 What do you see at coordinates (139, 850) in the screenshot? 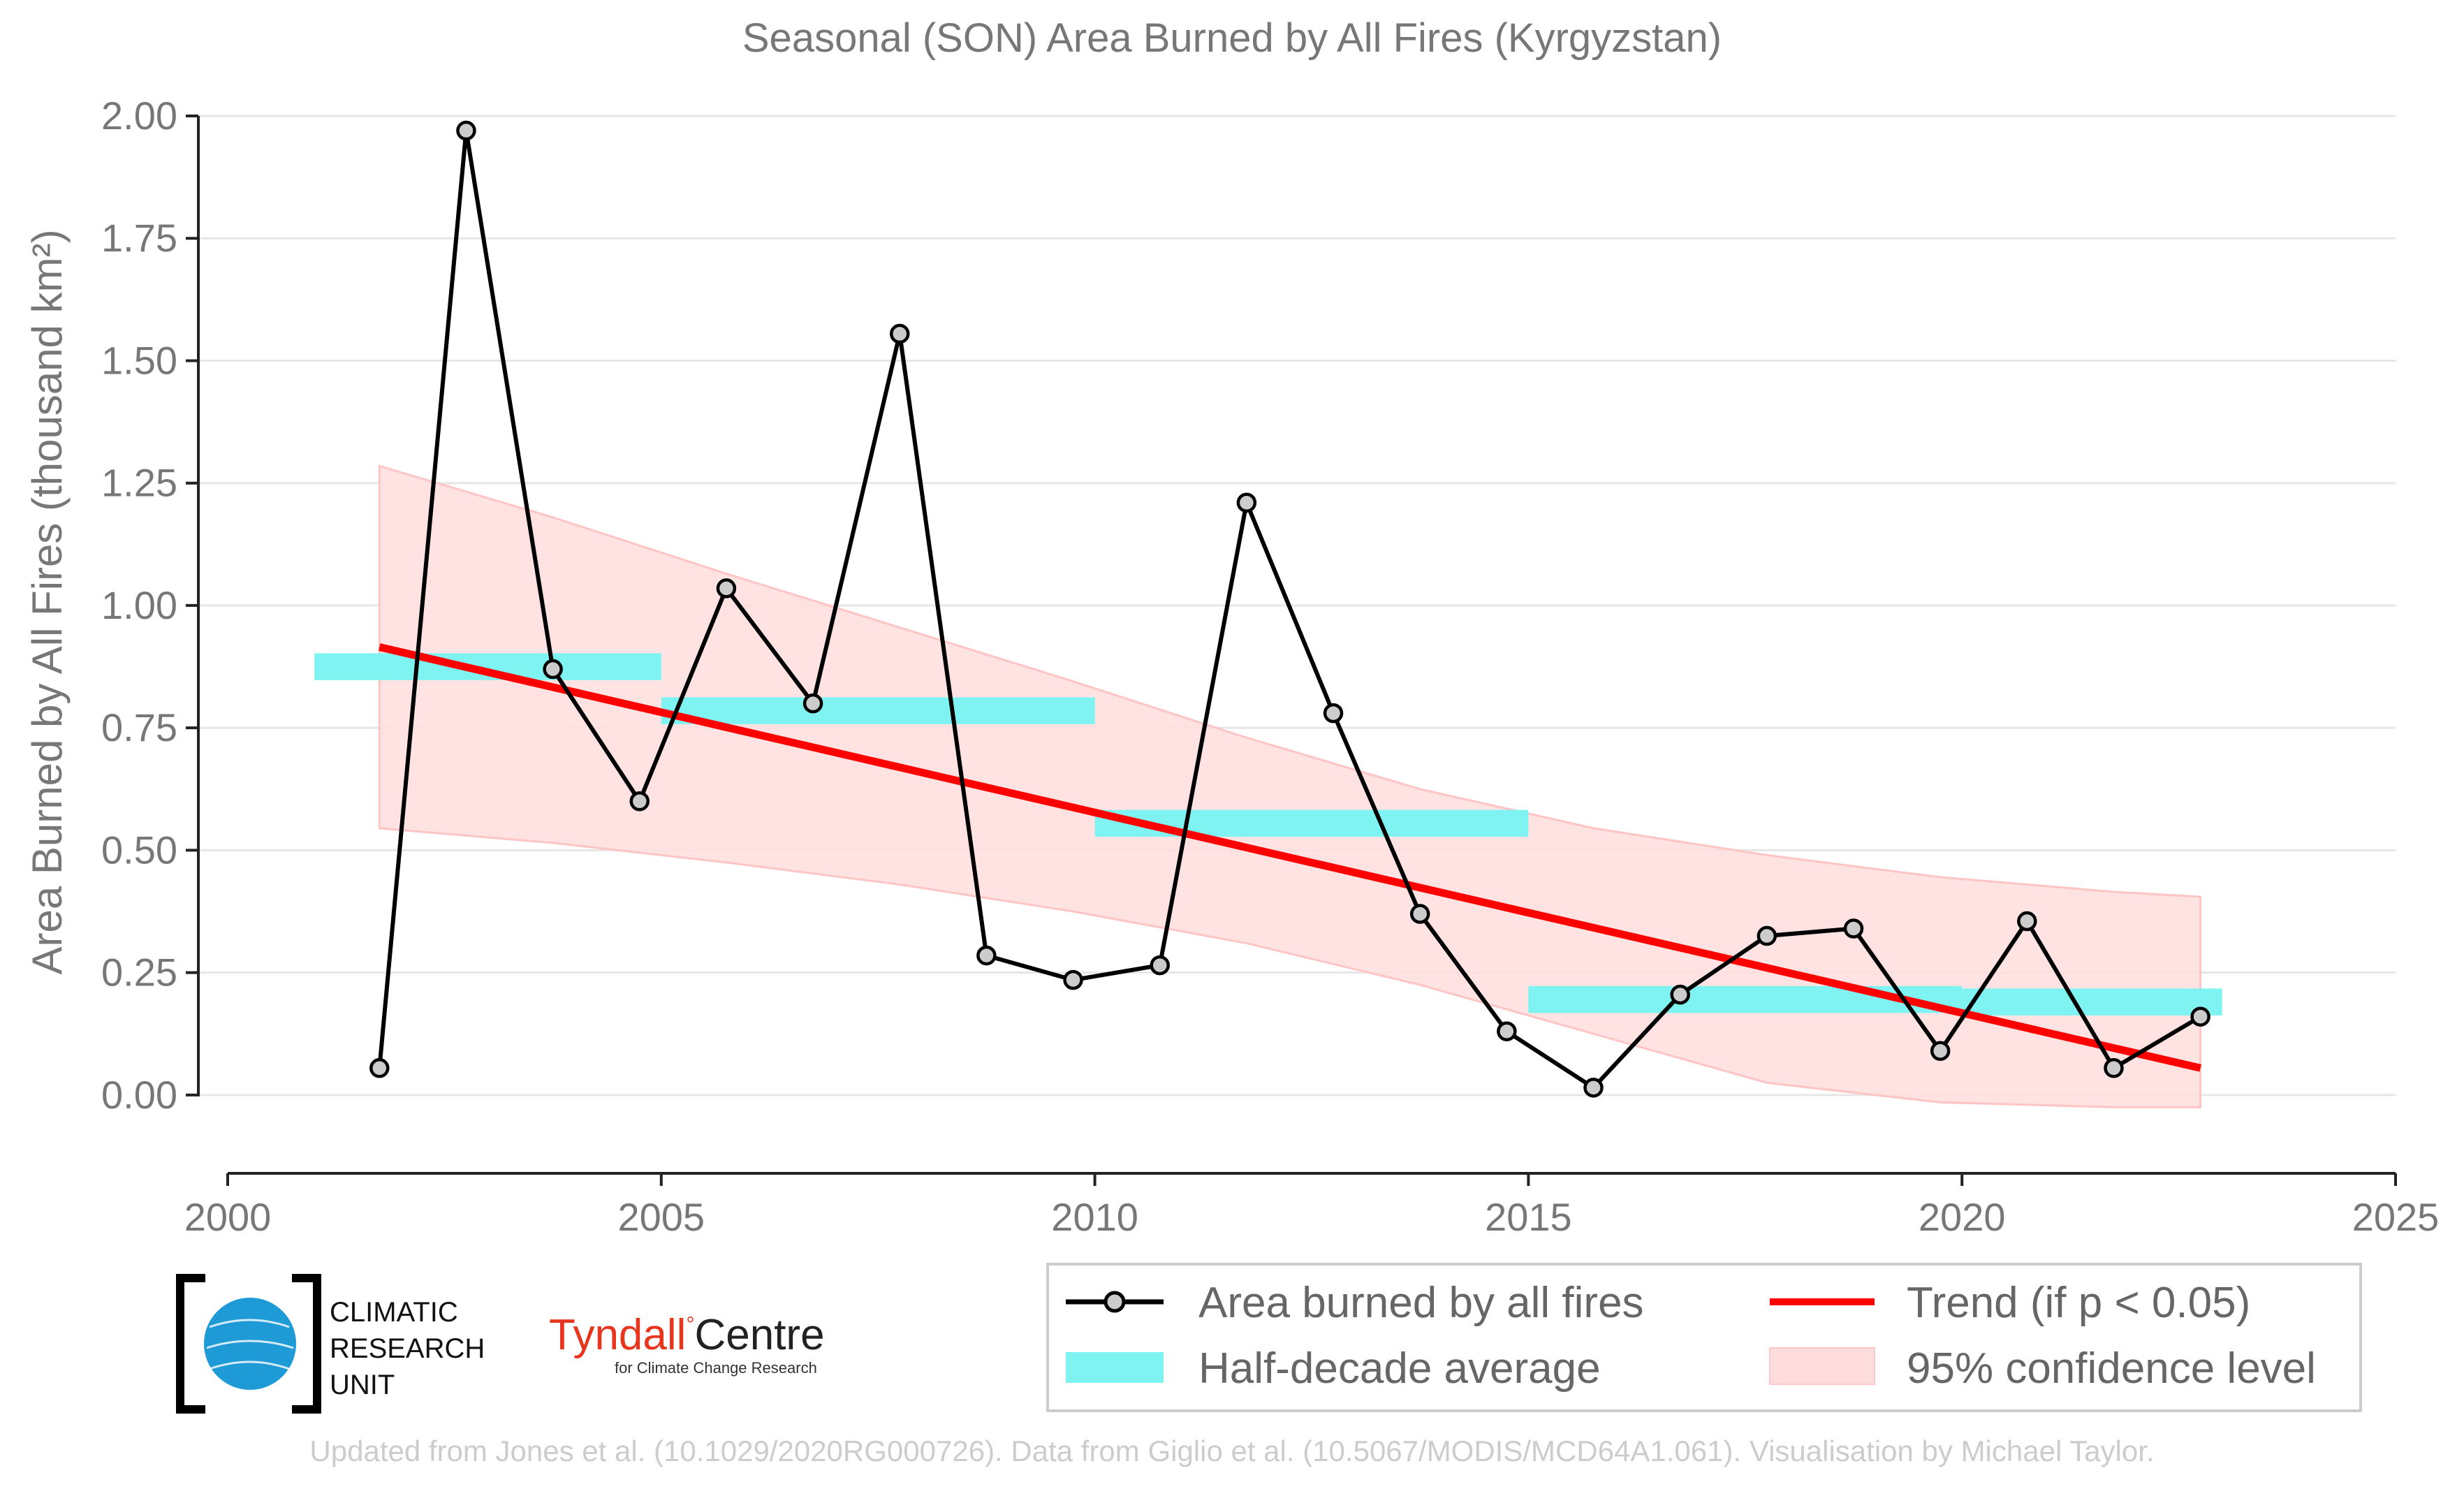
I see `y-tick-label: 0.50` at bounding box center [139, 850].